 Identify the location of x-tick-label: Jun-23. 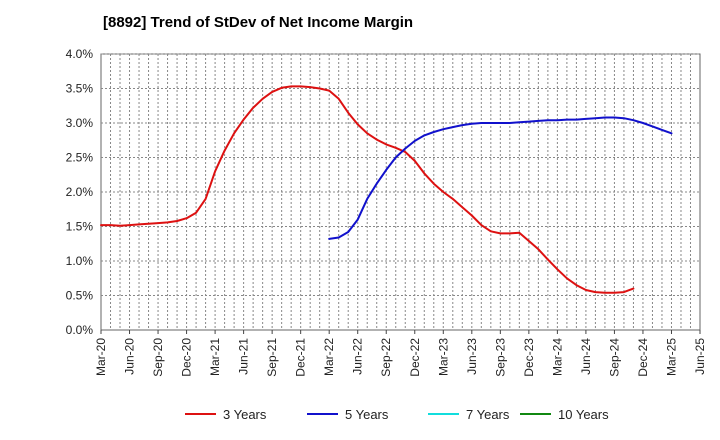
(472, 356).